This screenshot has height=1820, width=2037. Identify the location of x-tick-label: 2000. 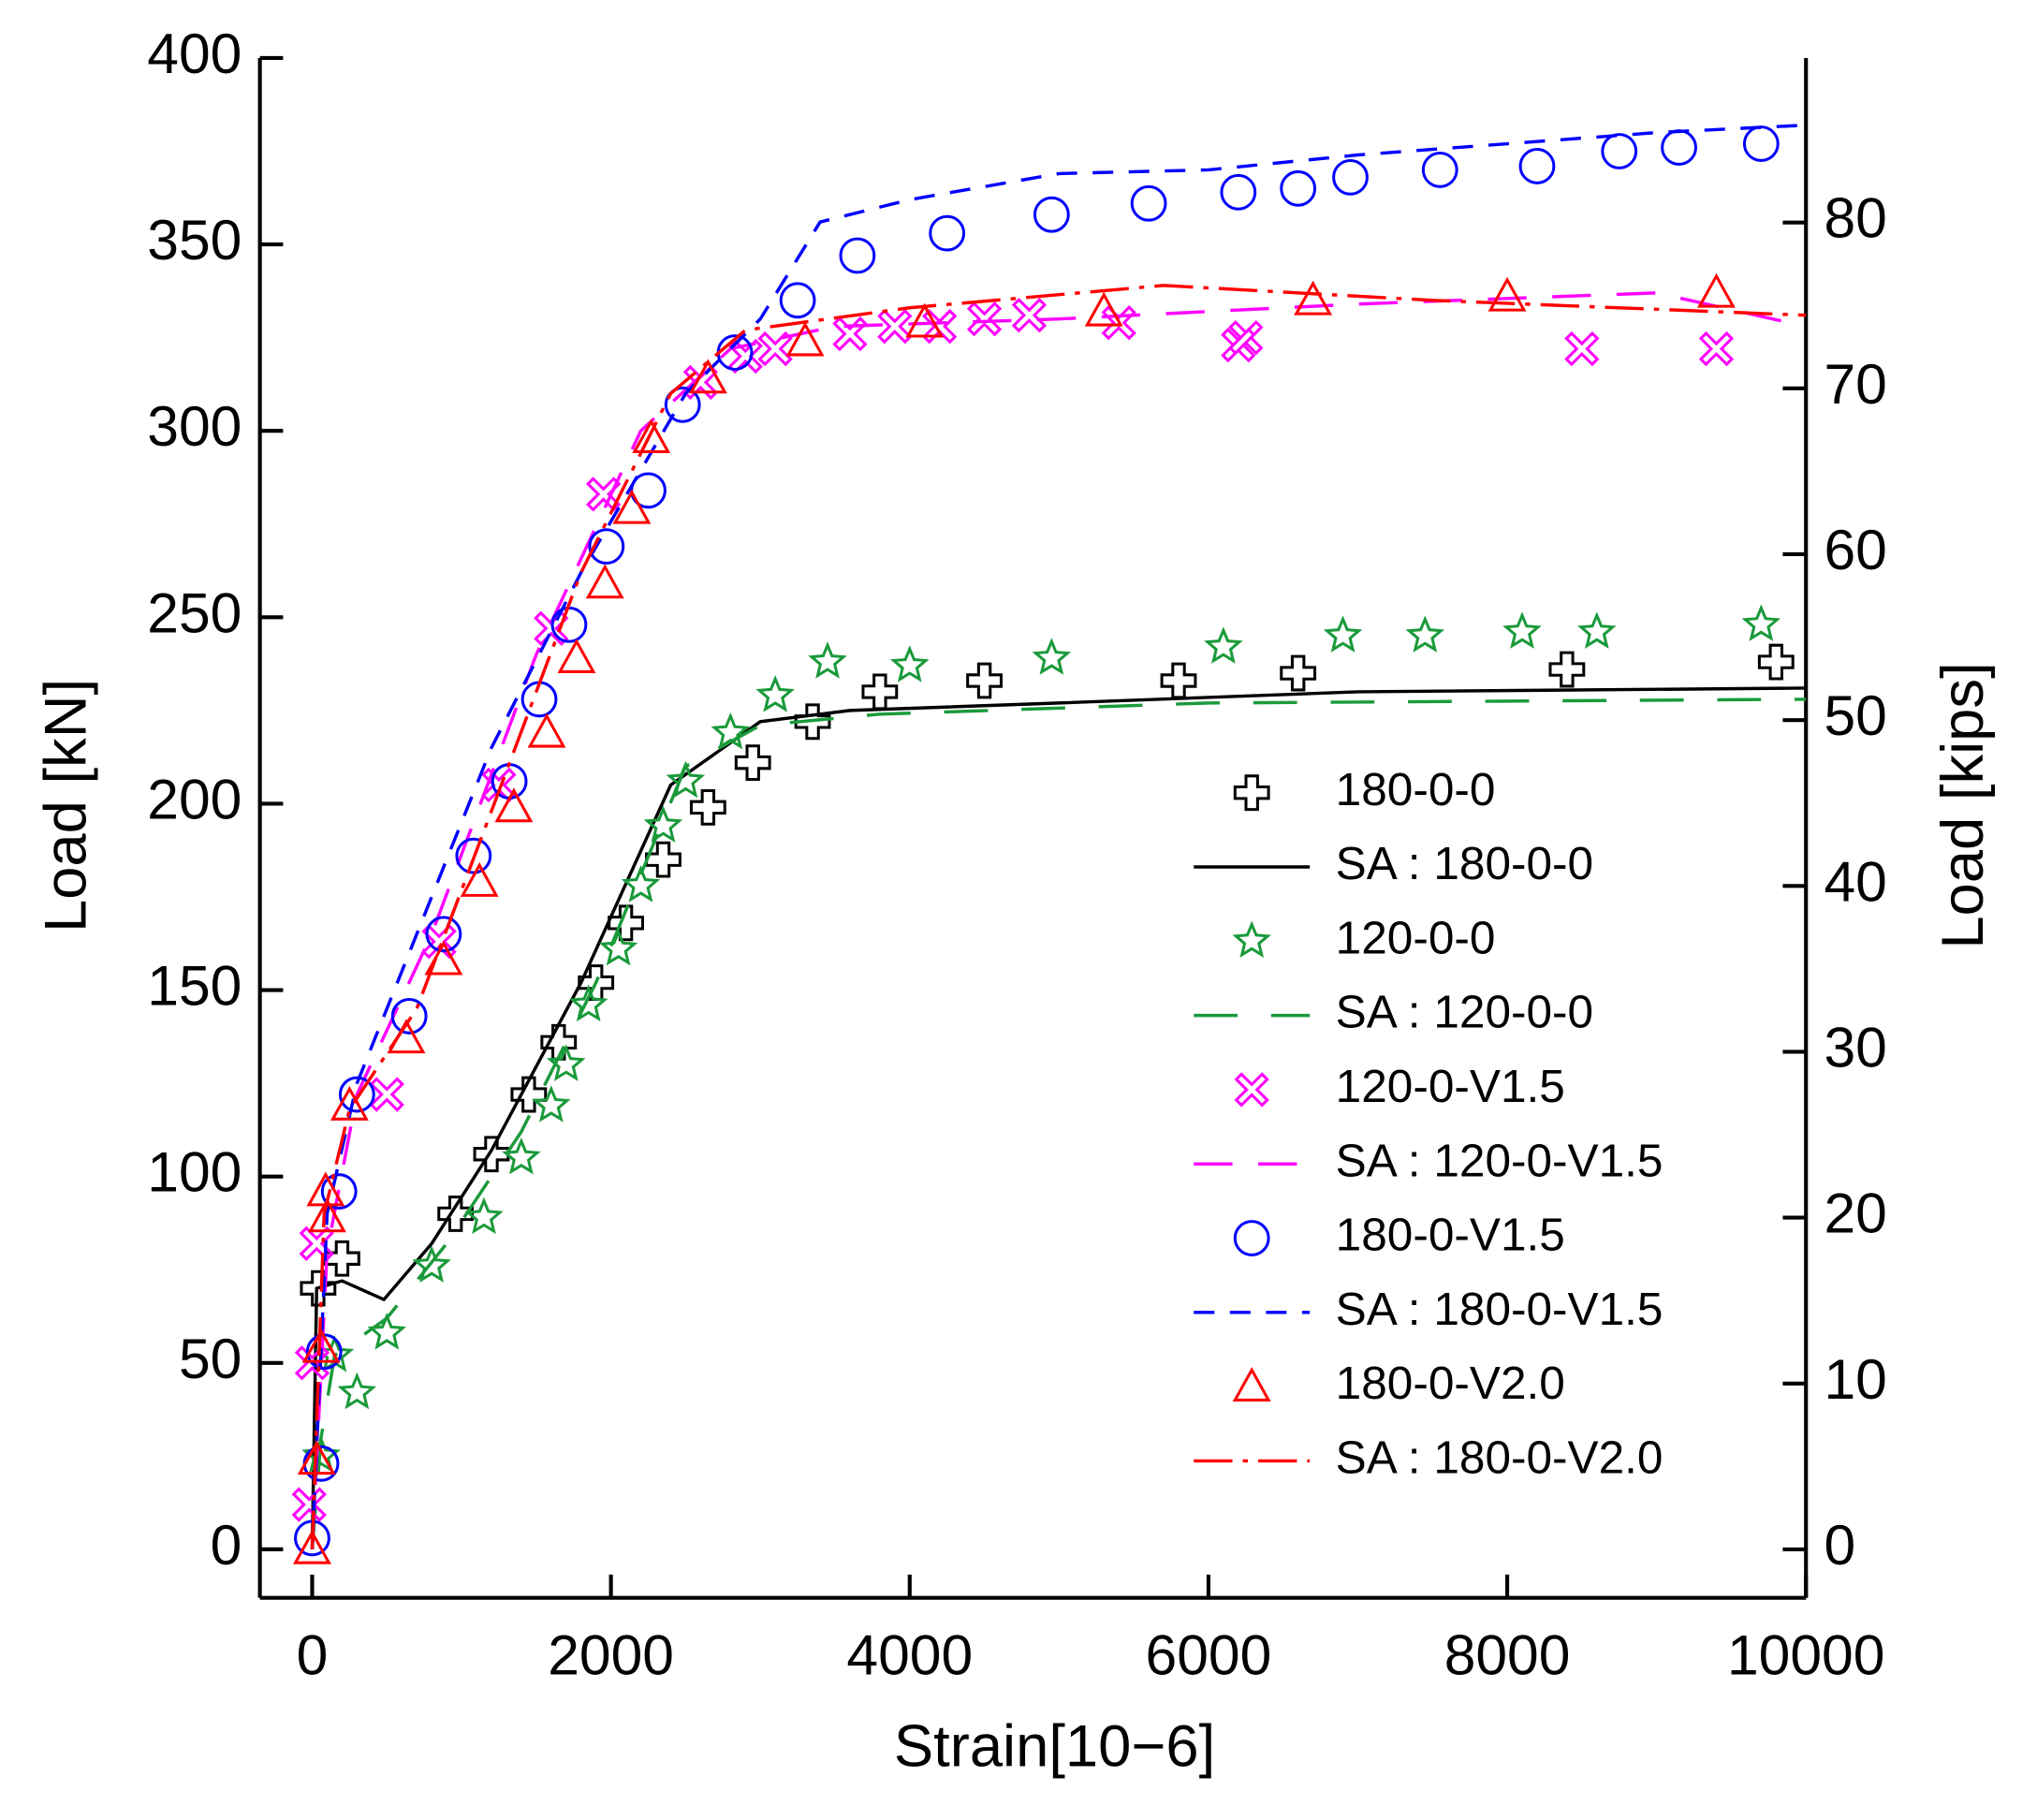
(611, 1655).